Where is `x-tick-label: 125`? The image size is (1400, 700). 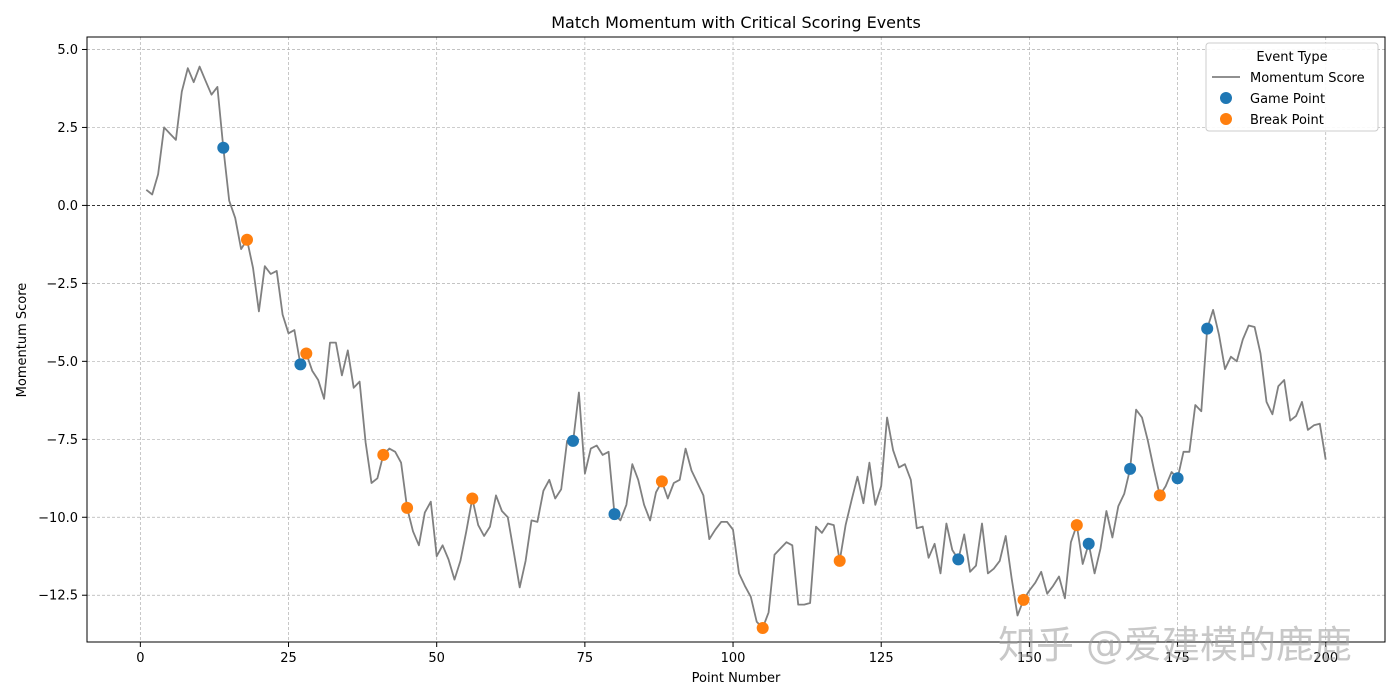
x-tick-label: 125 is located at coordinates (881, 658).